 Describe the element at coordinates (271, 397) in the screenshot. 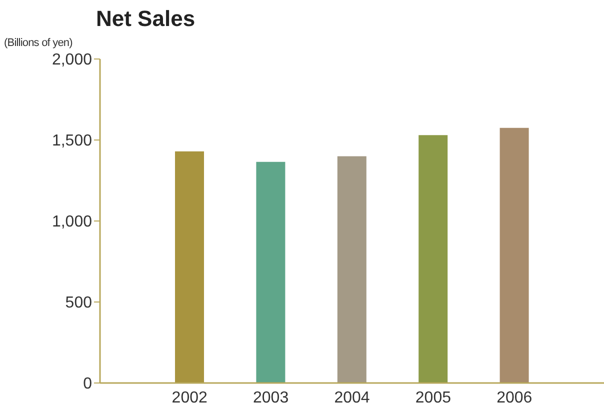

I see `x-tick-label: 2003` at that location.